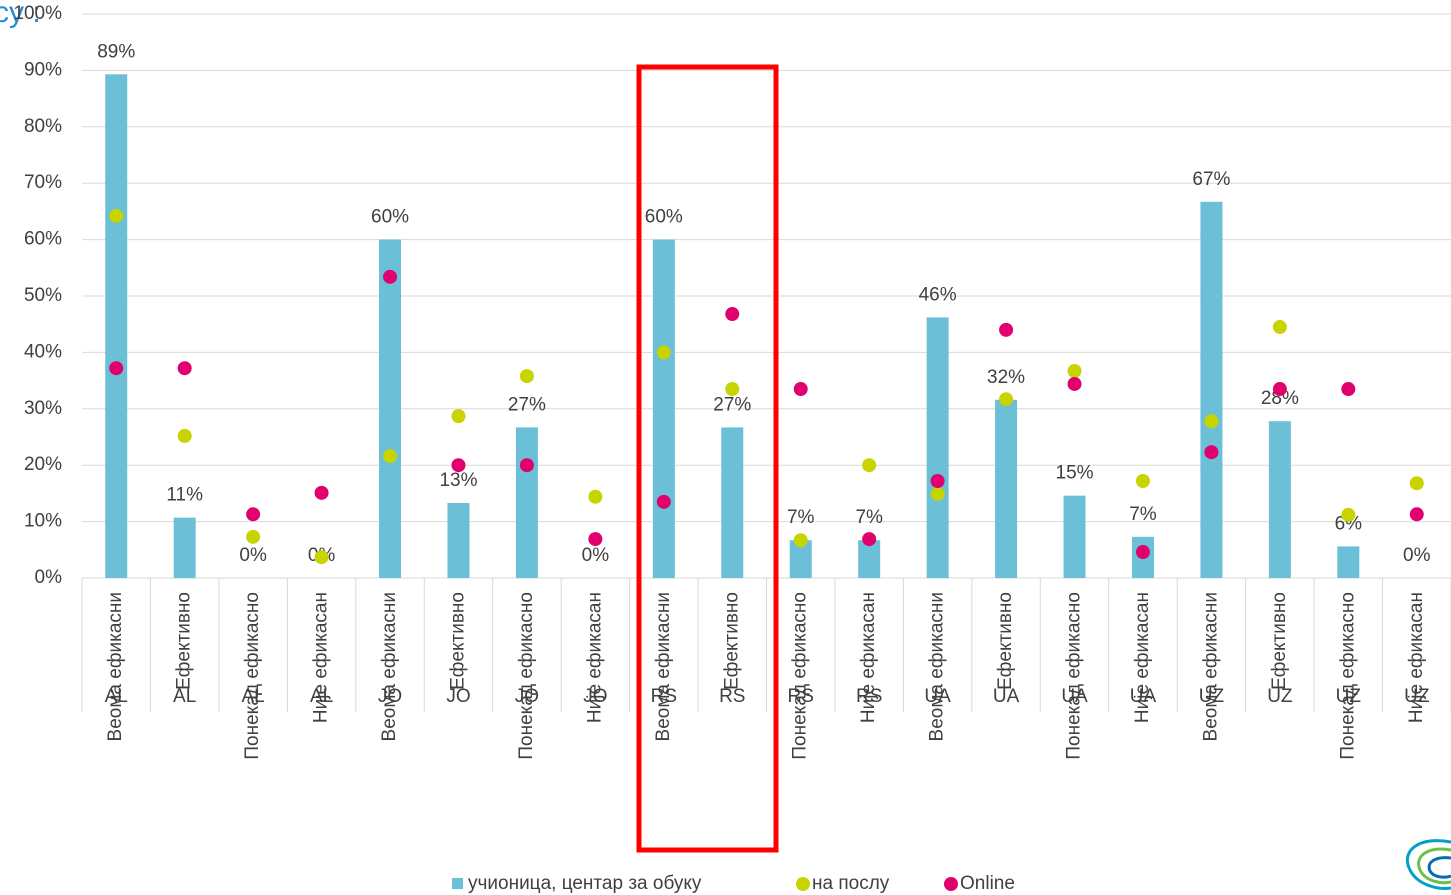 This screenshot has width=1451, height=895. What do you see at coordinates (116, 51) in the screenshot?
I see `value-label: 89%` at bounding box center [116, 51].